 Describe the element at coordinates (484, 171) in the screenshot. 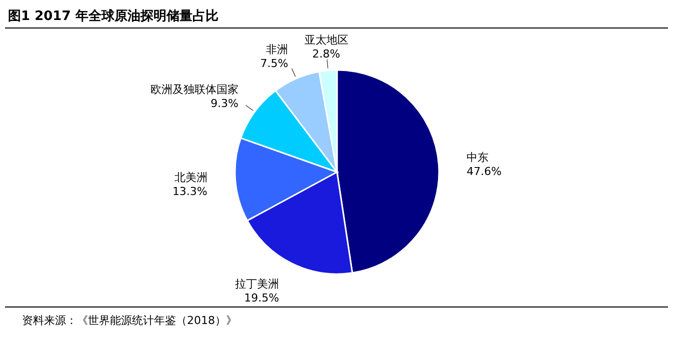

I see `data-label: 47.6%` at that location.